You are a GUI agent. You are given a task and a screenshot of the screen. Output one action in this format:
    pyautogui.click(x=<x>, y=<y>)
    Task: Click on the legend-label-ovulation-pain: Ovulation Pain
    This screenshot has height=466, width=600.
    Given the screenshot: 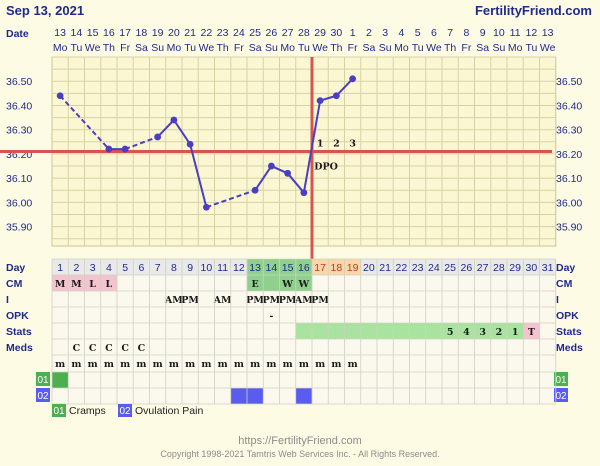 What is the action you would take?
    pyautogui.click(x=169, y=411)
    